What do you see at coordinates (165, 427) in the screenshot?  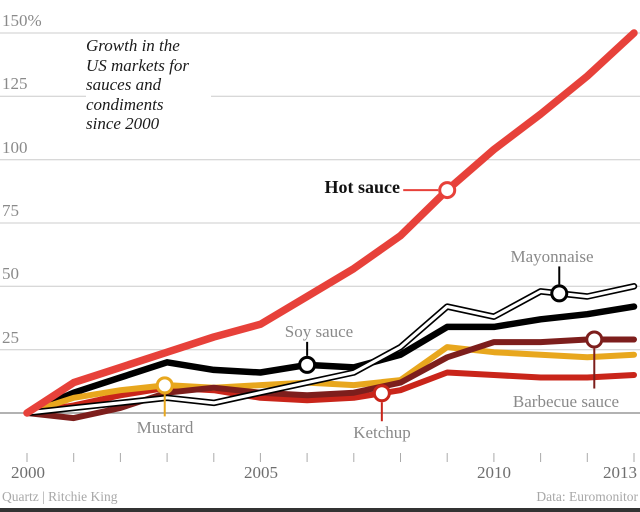 I see `series-label-mustard: Mustard` at bounding box center [165, 427].